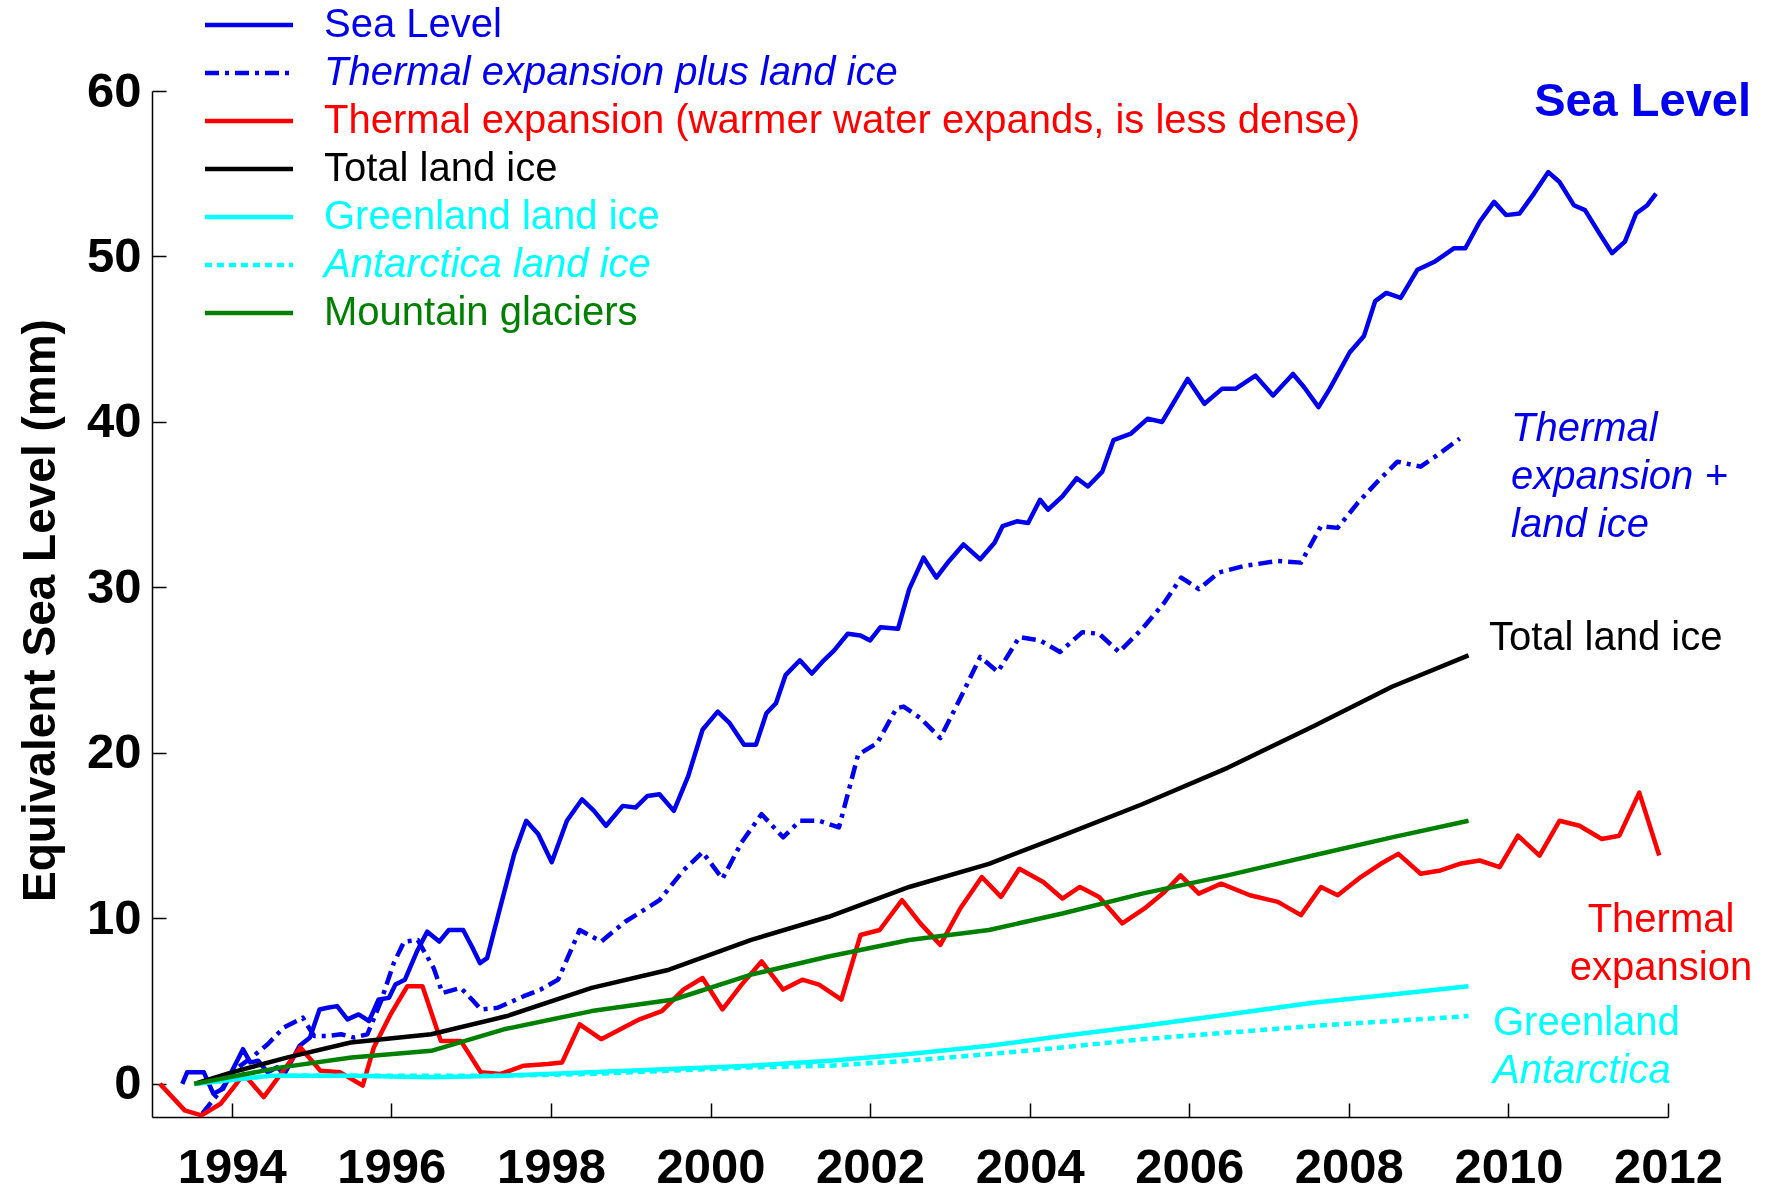  What do you see at coordinates (114, 420) in the screenshot?
I see `y-tick-label: 40` at bounding box center [114, 420].